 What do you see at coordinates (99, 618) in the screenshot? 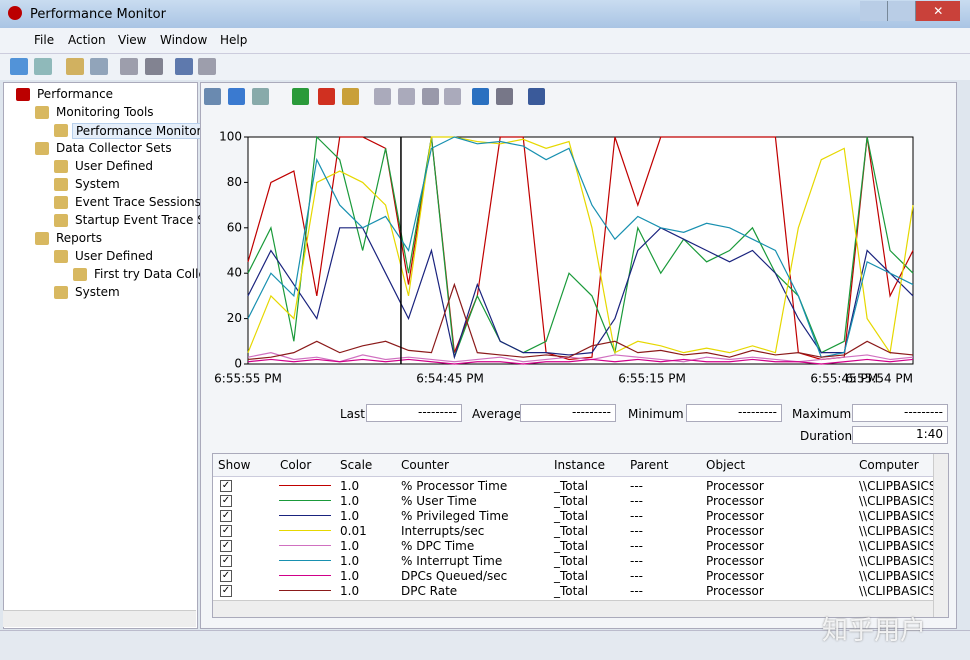
I see `tree-scrollbar` at bounding box center [99, 618].